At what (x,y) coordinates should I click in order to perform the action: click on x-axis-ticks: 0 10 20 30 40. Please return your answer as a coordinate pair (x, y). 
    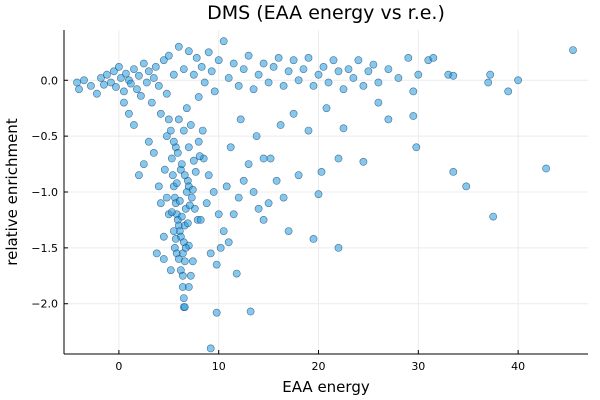
    Looking at the image, I should click on (320, 361).